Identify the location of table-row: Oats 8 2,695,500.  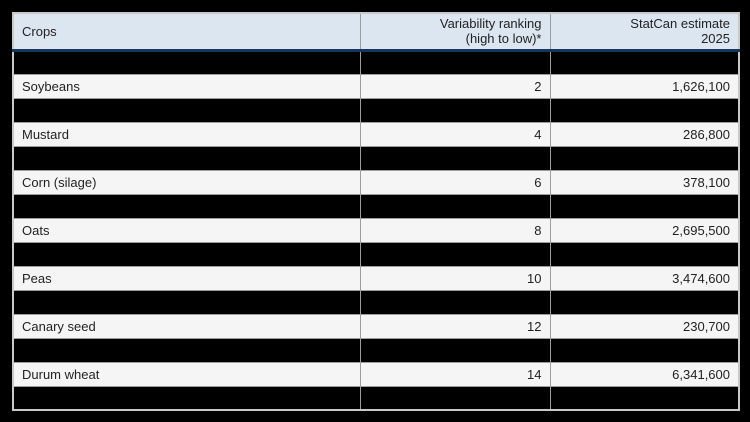
(376, 230).